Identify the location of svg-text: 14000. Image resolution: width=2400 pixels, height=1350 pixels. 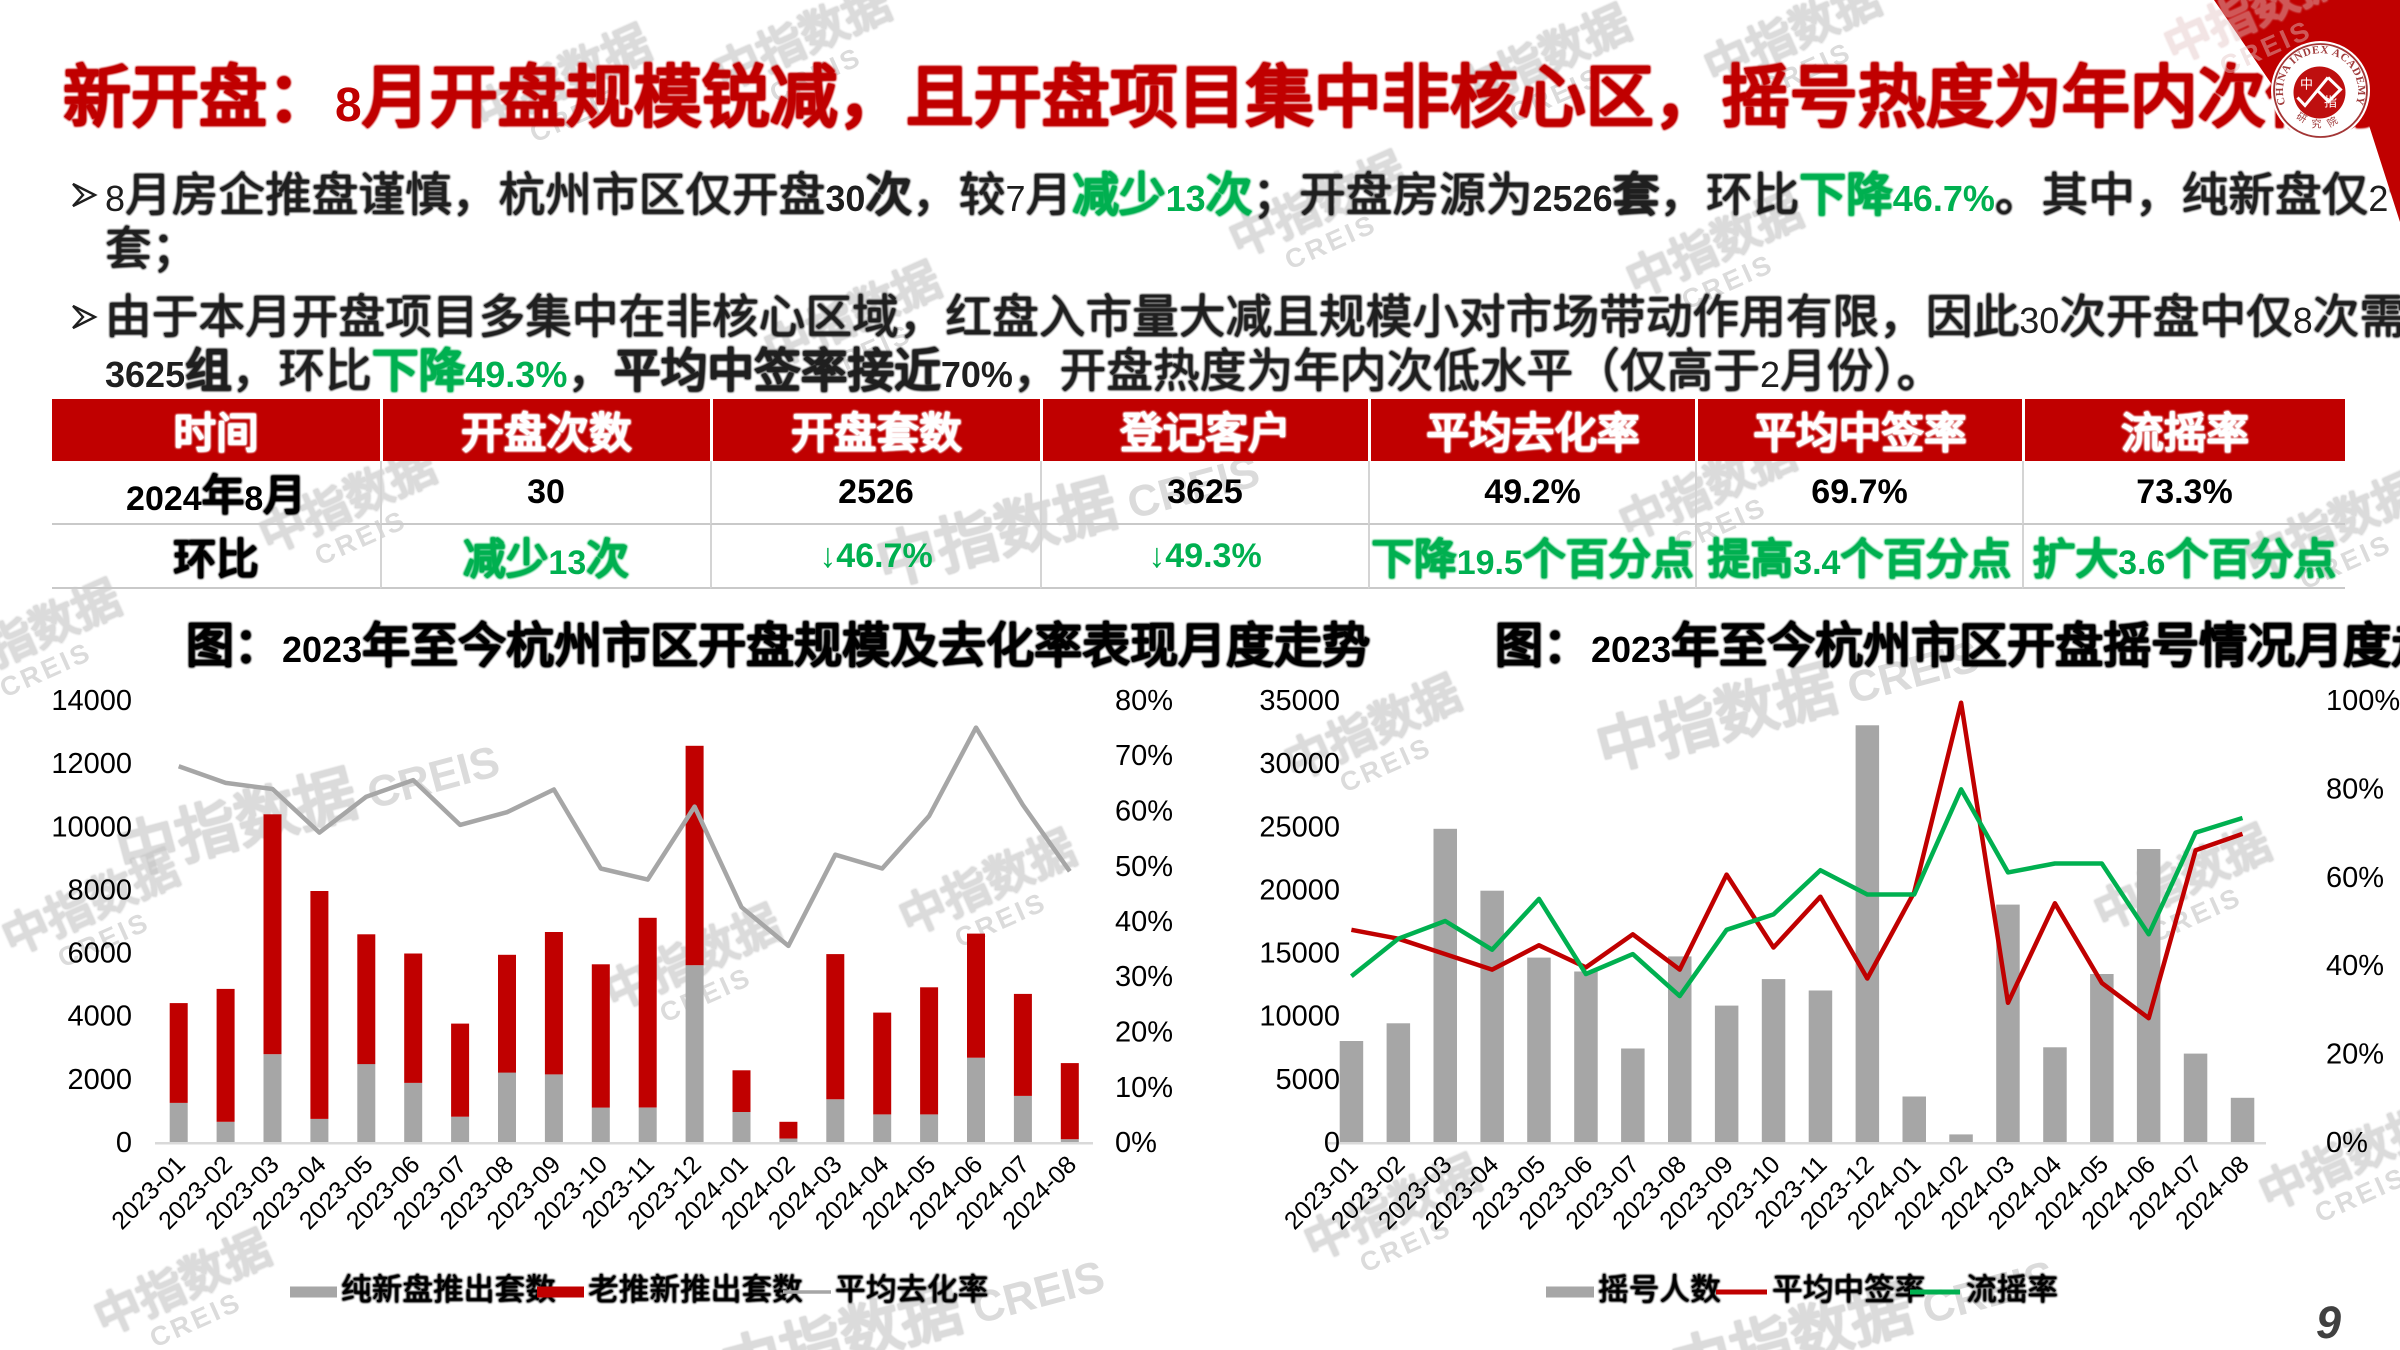
(91, 701).